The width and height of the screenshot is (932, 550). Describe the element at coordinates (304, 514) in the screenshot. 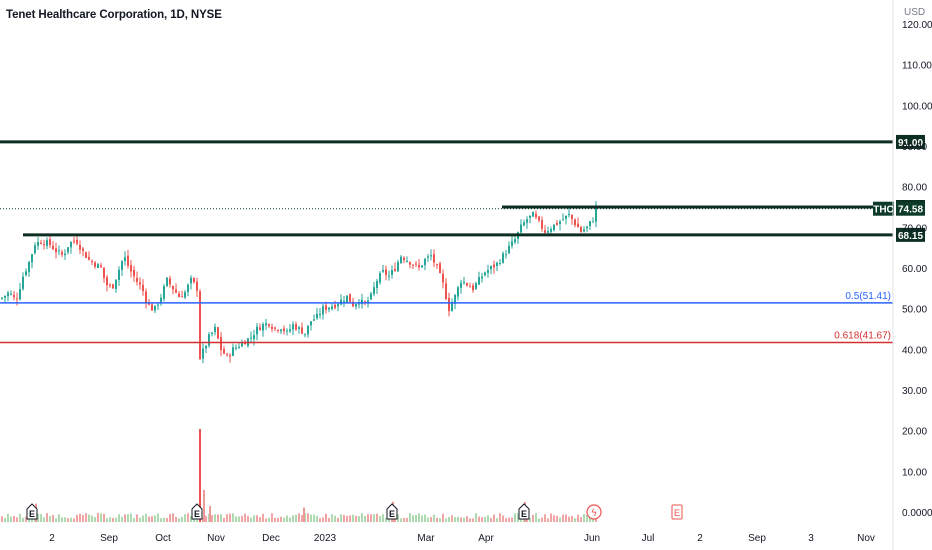

I see `volume-spike` at that location.